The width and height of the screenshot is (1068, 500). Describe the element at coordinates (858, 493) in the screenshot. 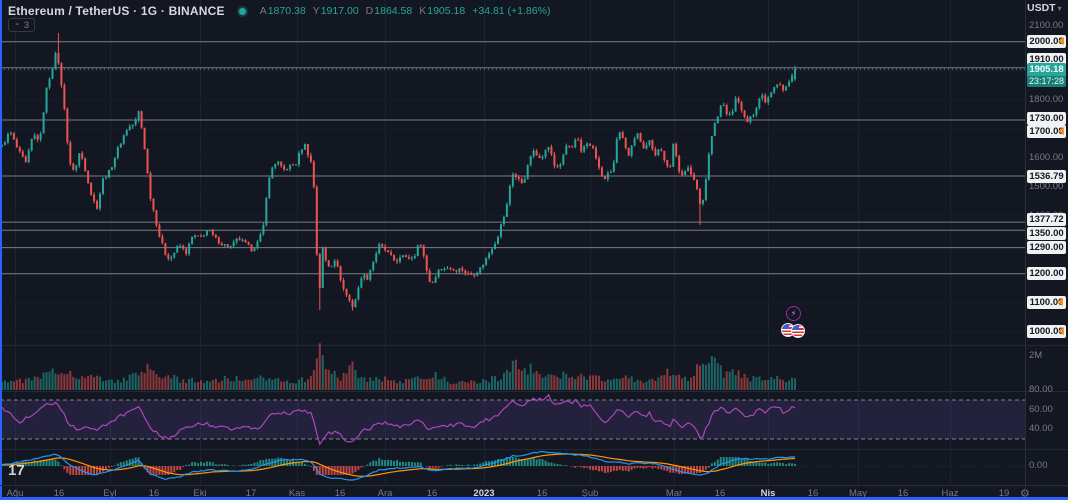

I see `time-axis-label: May` at that location.